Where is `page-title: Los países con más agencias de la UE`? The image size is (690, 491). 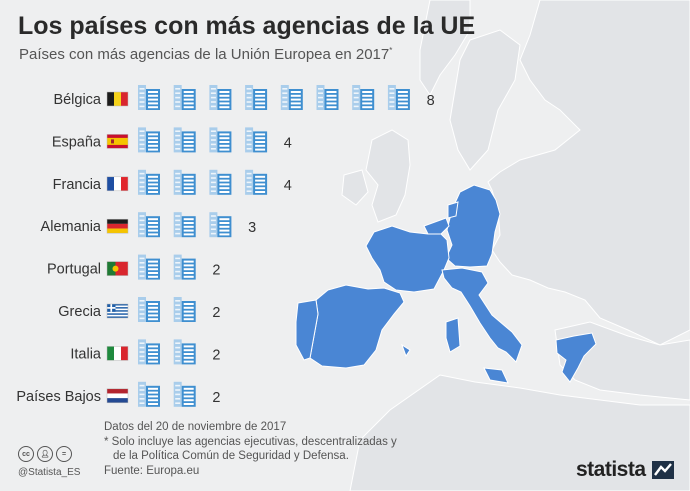
page-title: Los países con más agencias de la UE is located at coordinates (247, 26).